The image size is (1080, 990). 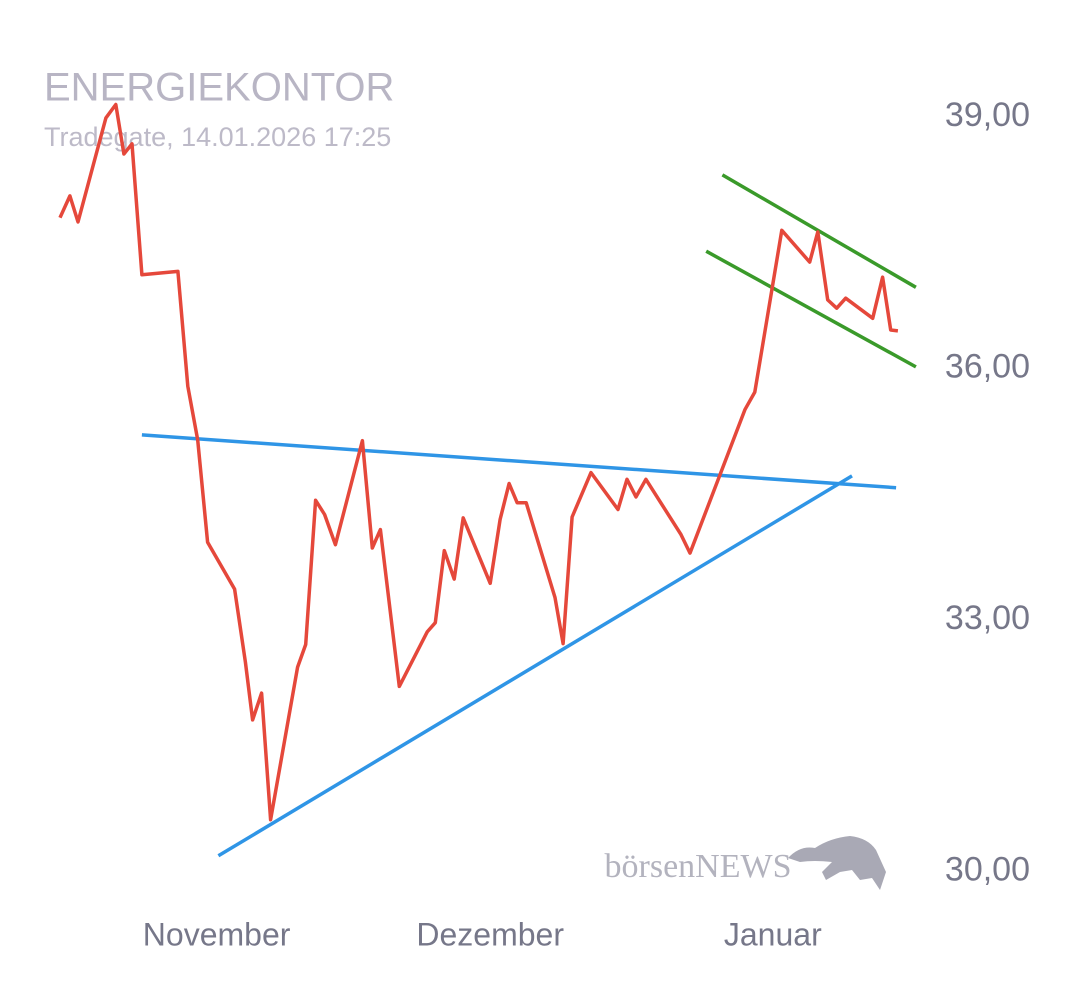 I want to click on y-tick-label: 33,00, so click(x=987, y=618).